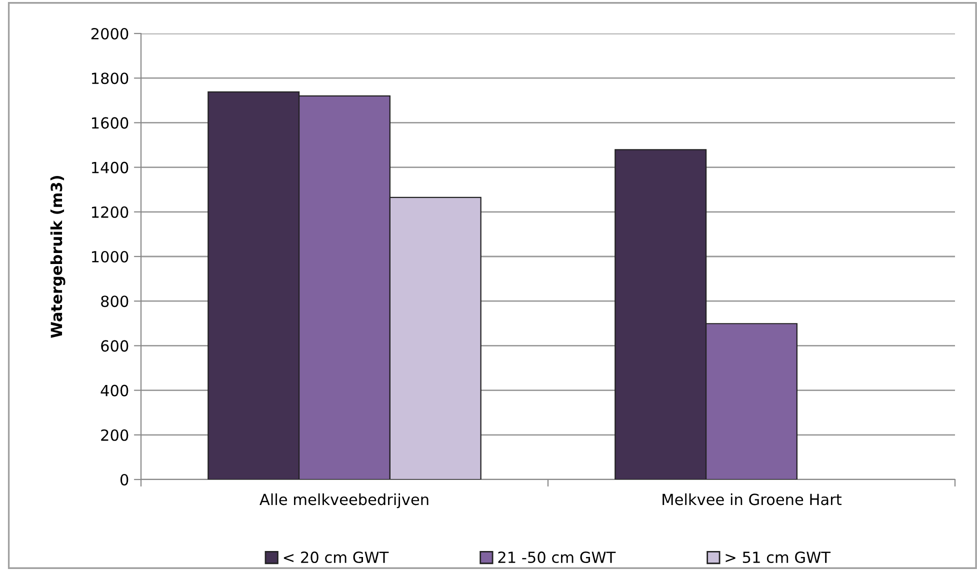  What do you see at coordinates (336, 558) in the screenshot?
I see `legend-label: < 20 cm GWT` at bounding box center [336, 558].